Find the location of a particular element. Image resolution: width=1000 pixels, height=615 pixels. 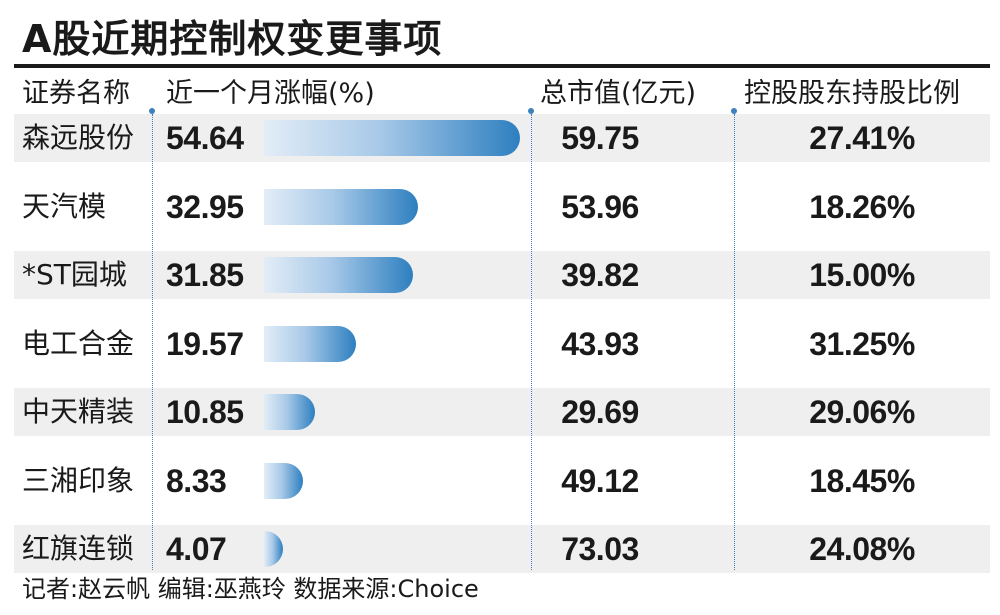

row-change-label: 19.57 is located at coordinates (205, 344).